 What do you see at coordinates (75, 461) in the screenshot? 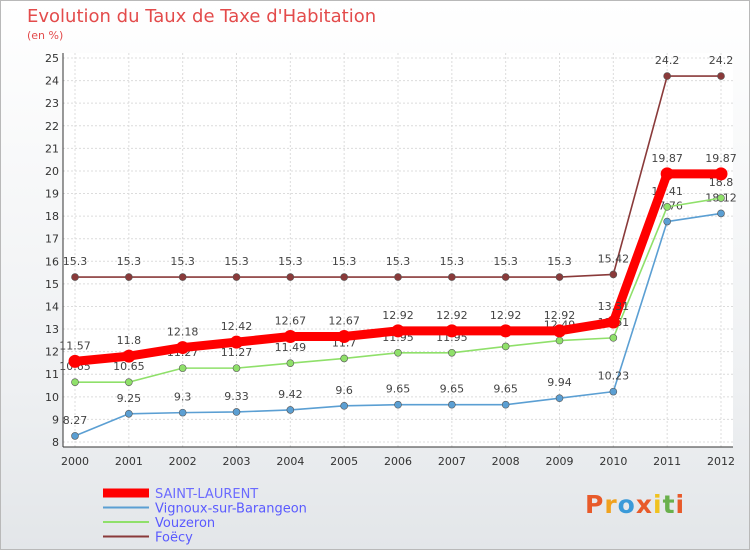
I see `x-tick-label: 2000` at bounding box center [75, 461].